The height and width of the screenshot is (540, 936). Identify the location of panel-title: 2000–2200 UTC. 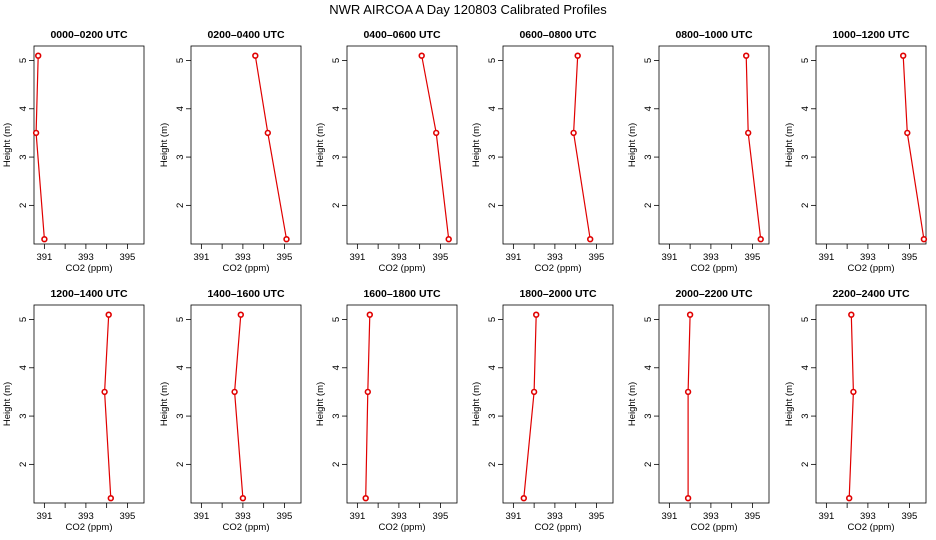
(713, 294).